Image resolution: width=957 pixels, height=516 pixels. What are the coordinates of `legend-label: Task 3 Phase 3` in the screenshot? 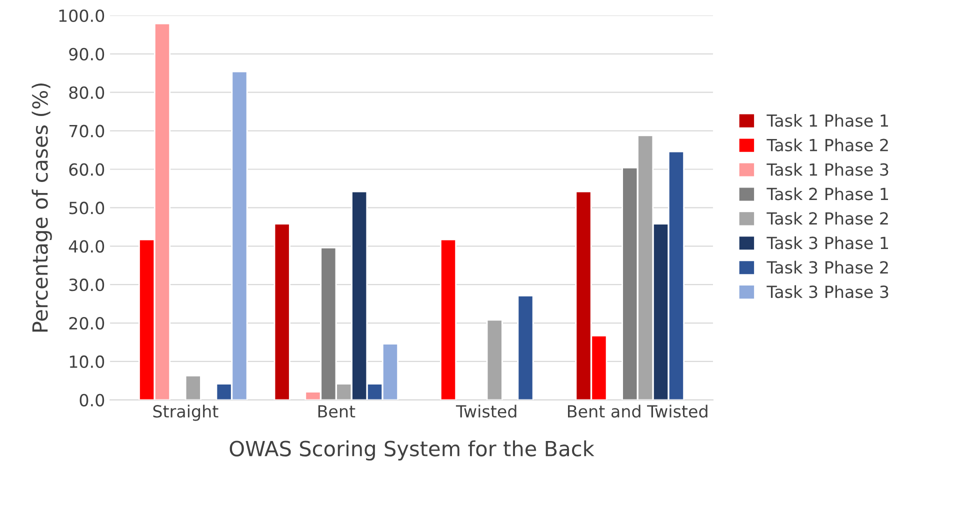 It's located at (827, 291).